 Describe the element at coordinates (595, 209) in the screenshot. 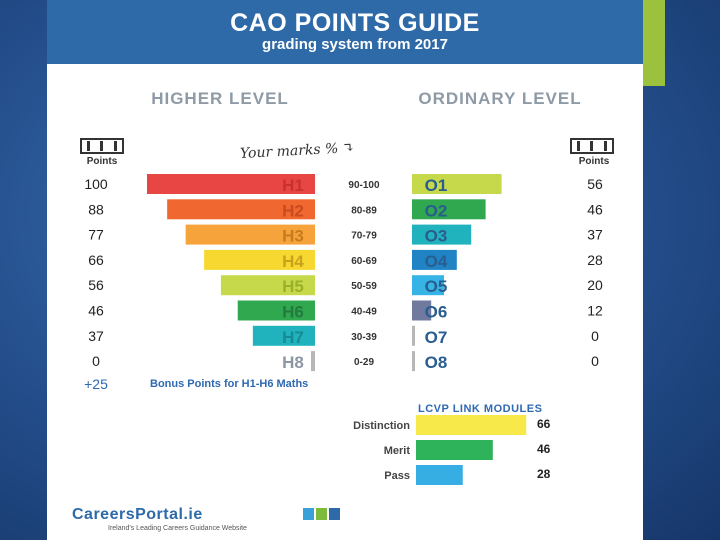

I see `ordinary-points-value: 46` at that location.